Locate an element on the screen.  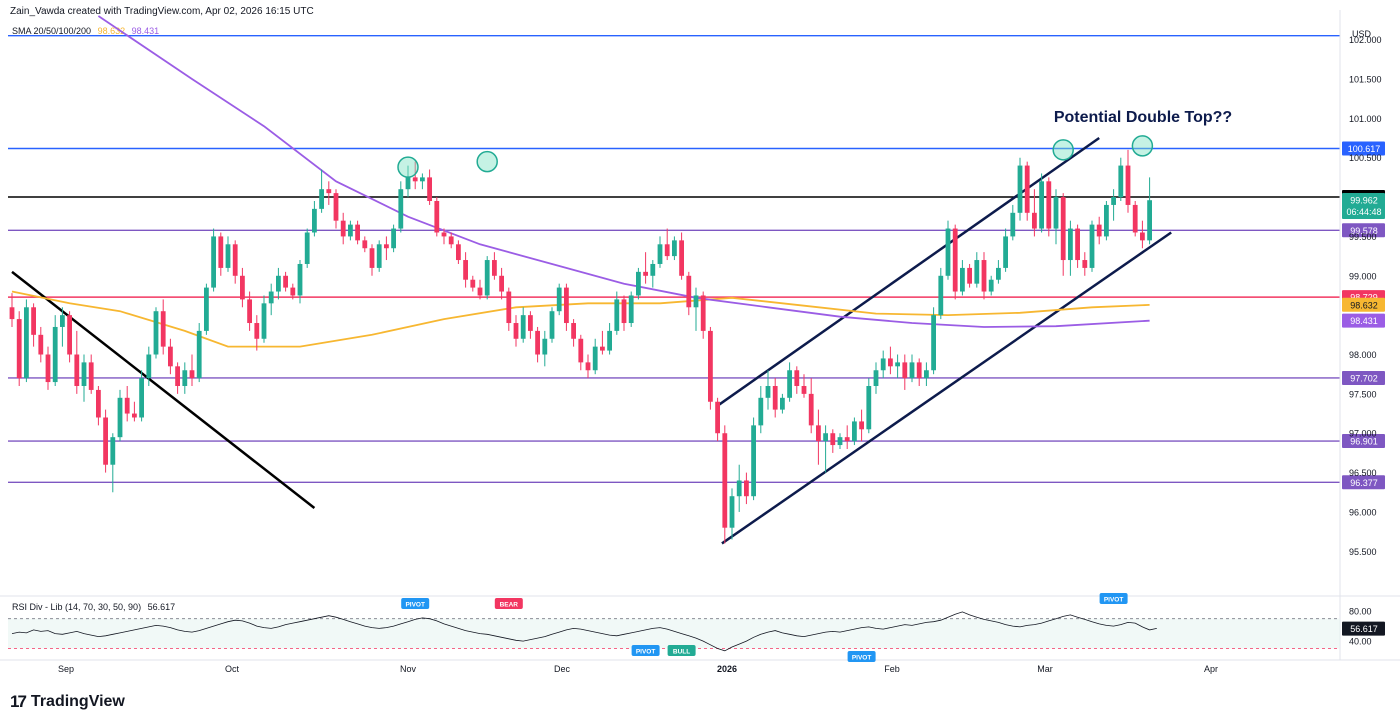
rsi-value-tag-label: 56.617 is located at coordinates (1364, 629).